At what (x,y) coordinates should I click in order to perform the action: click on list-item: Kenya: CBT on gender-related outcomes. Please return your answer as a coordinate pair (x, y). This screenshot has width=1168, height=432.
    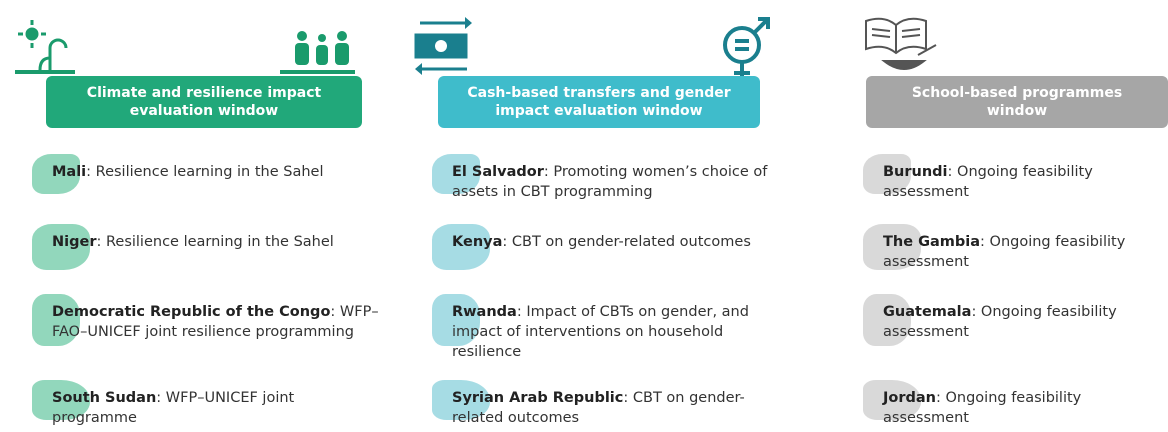
    Looking at the image, I should click on (617, 242).